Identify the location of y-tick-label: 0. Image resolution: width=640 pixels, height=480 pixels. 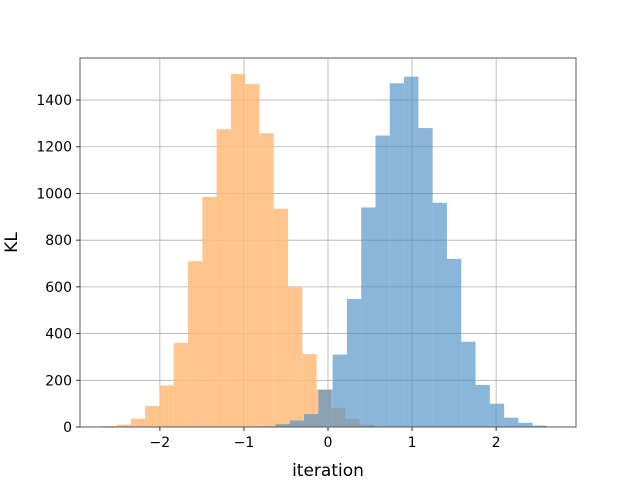
(67, 428).